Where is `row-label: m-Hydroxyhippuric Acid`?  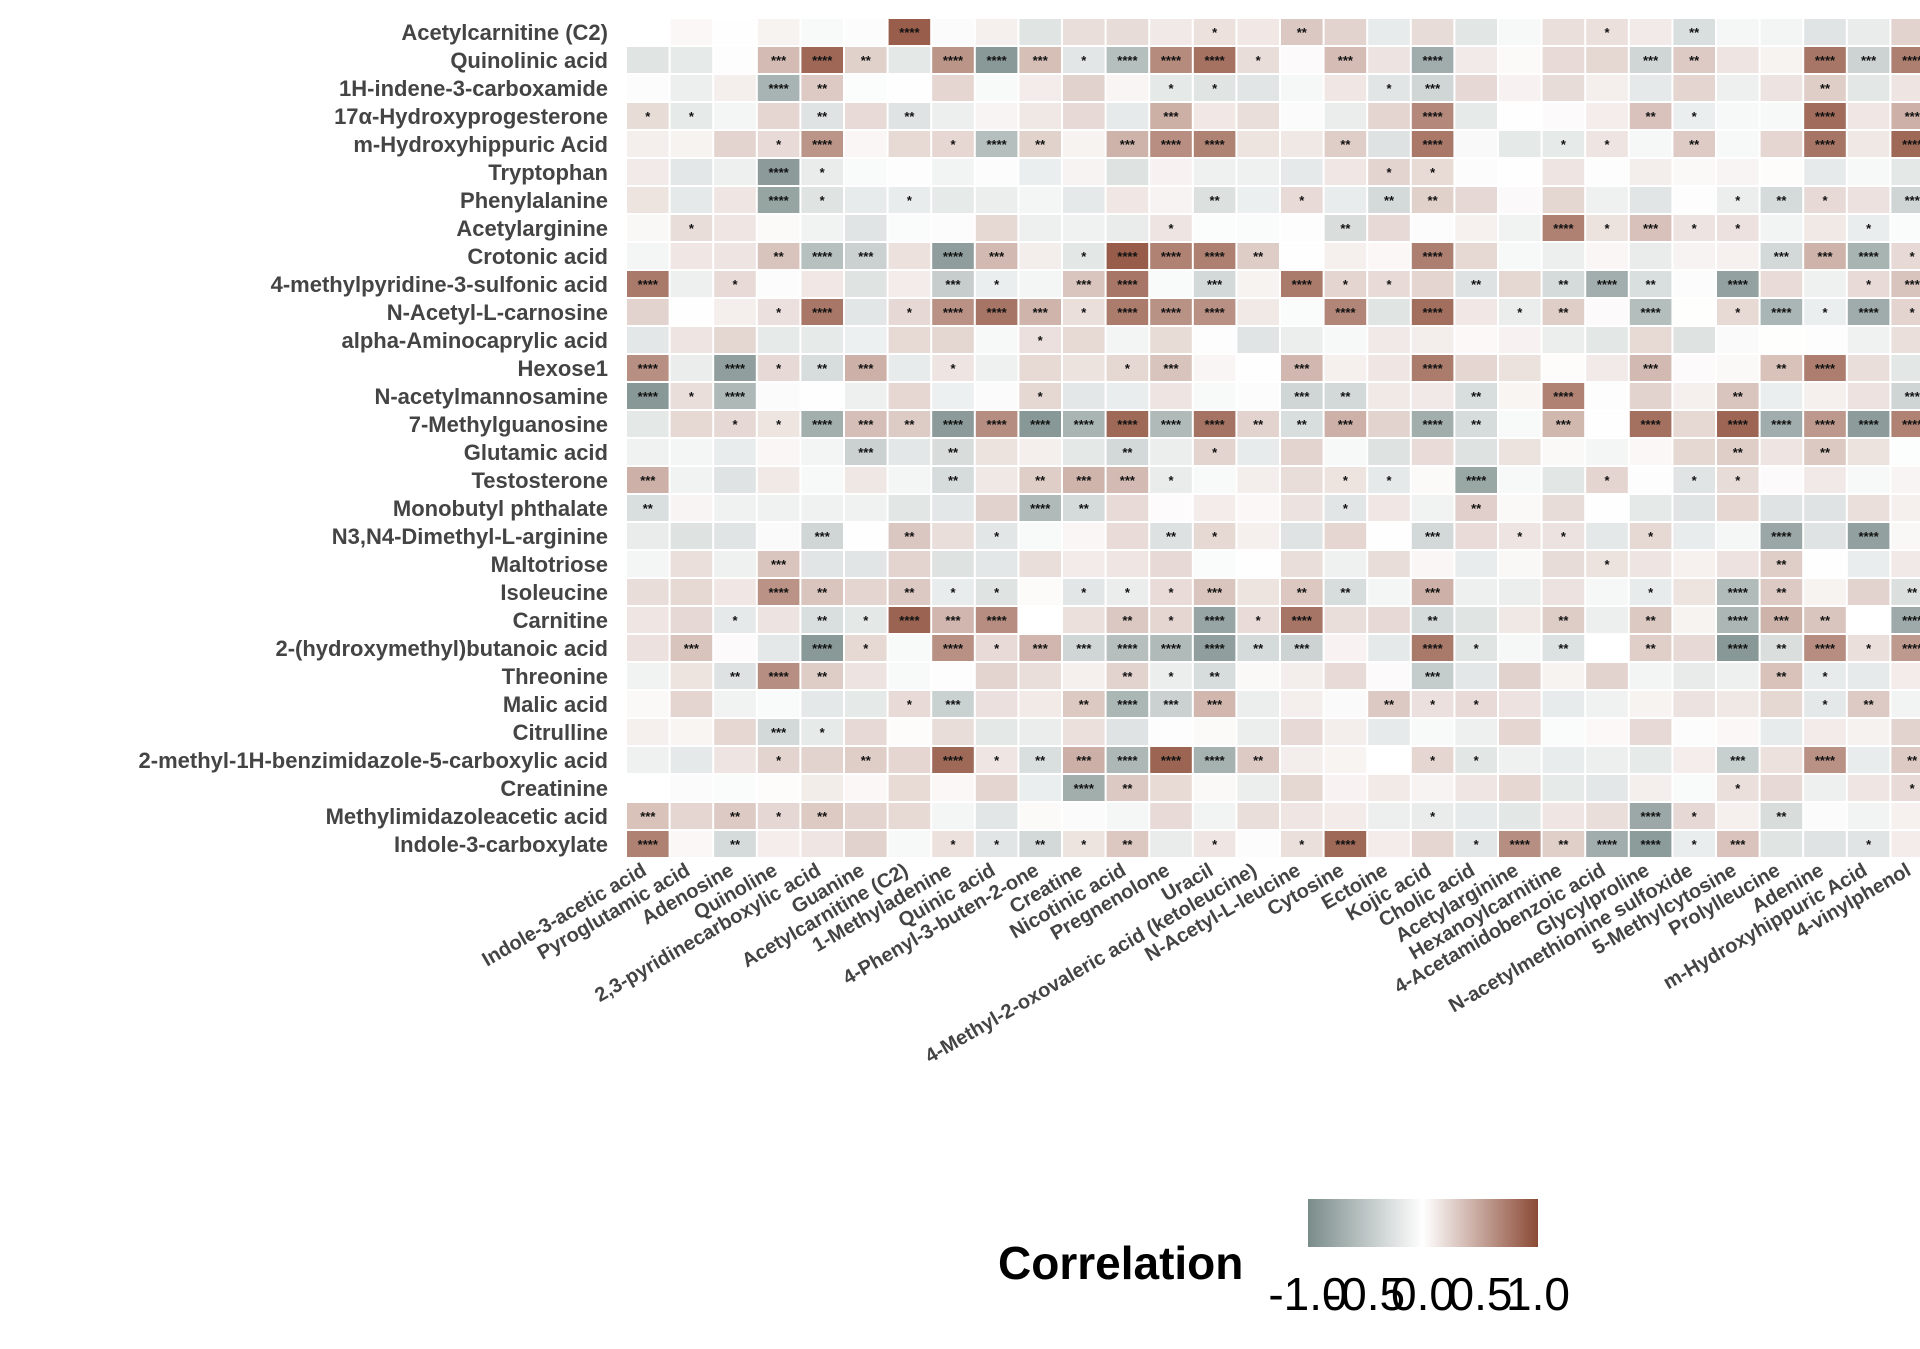 row-label: m-Hydroxyhippuric Acid is located at coordinates (480, 144).